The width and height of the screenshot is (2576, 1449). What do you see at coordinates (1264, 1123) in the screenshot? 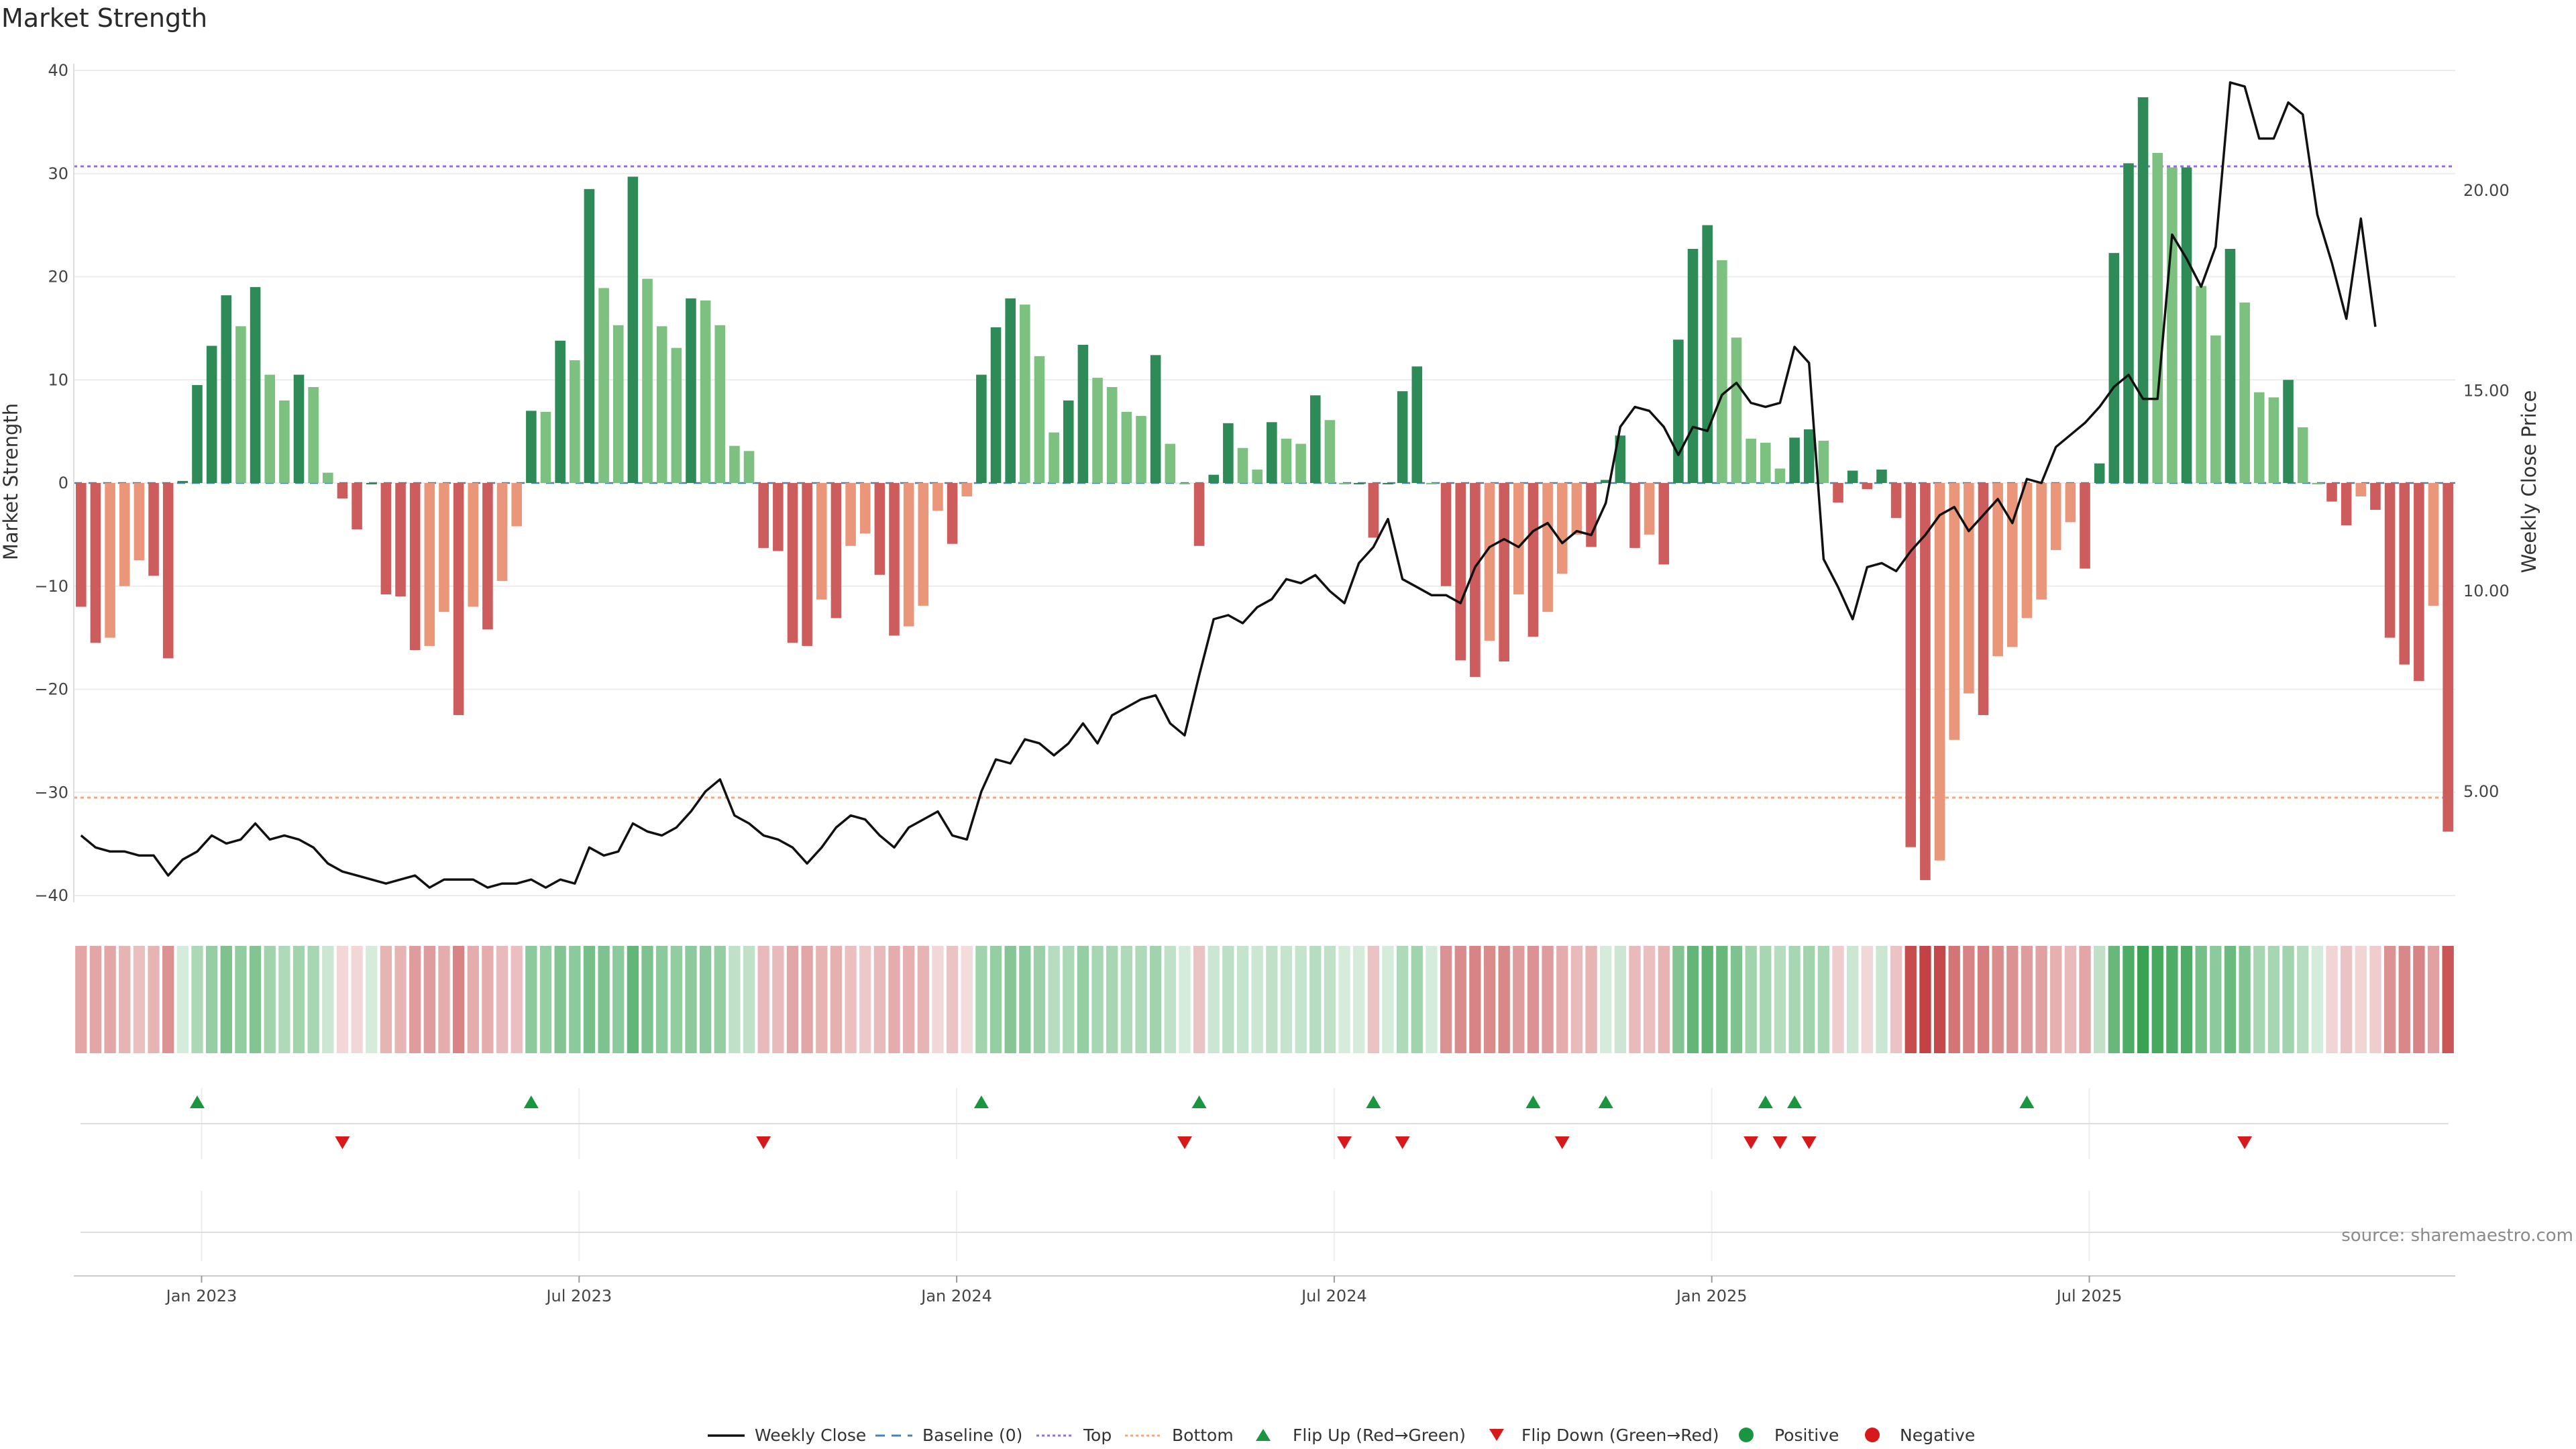
I see `flip-markers-panel` at bounding box center [1264, 1123].